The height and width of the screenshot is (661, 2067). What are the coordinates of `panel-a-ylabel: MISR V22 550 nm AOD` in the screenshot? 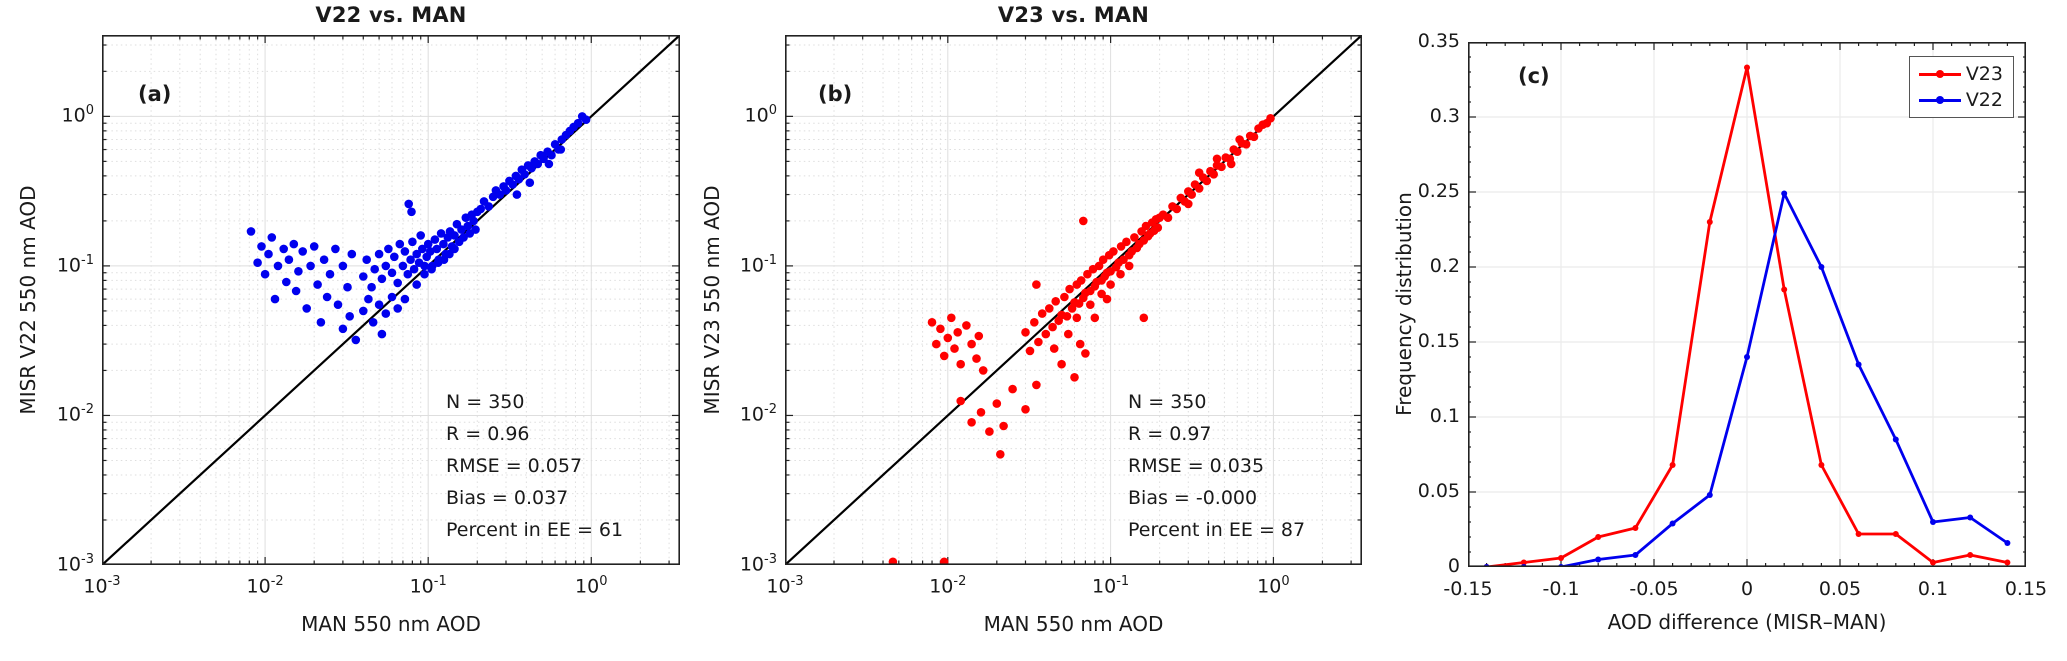 It's located at (28, 300).